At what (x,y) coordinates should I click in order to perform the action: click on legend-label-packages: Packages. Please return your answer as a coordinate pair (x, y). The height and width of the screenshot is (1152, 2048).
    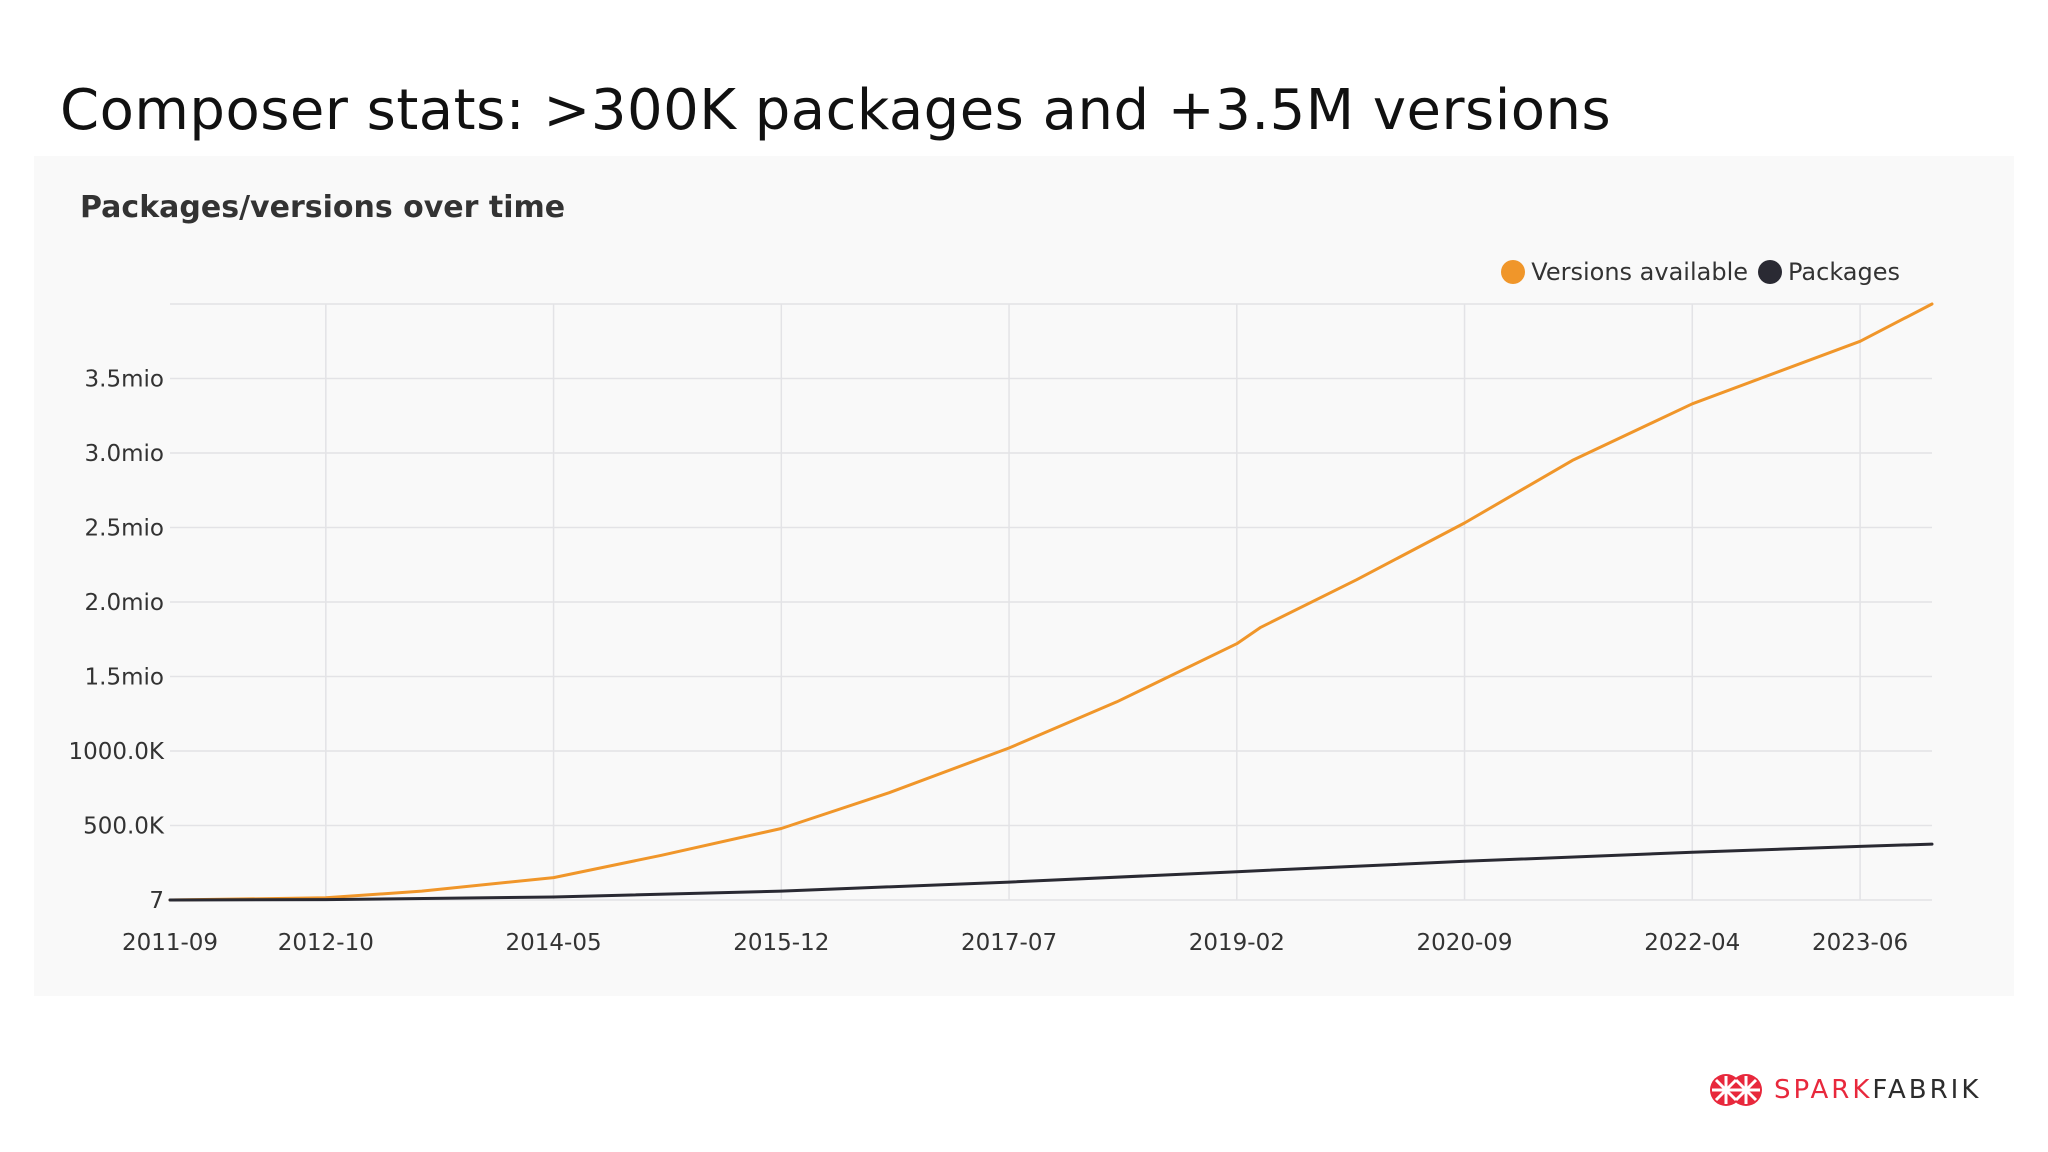
    Looking at the image, I should click on (1844, 272).